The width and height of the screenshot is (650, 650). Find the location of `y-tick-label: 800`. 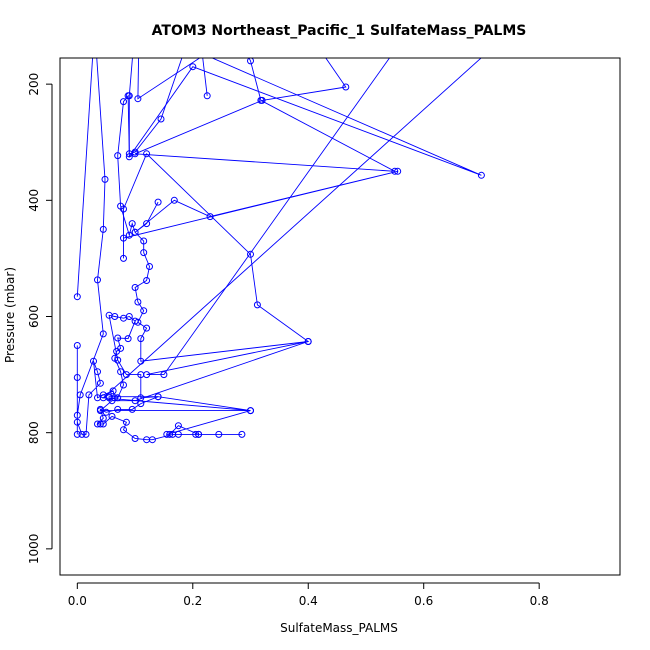

y-tick-label: 800 is located at coordinates (34, 432).